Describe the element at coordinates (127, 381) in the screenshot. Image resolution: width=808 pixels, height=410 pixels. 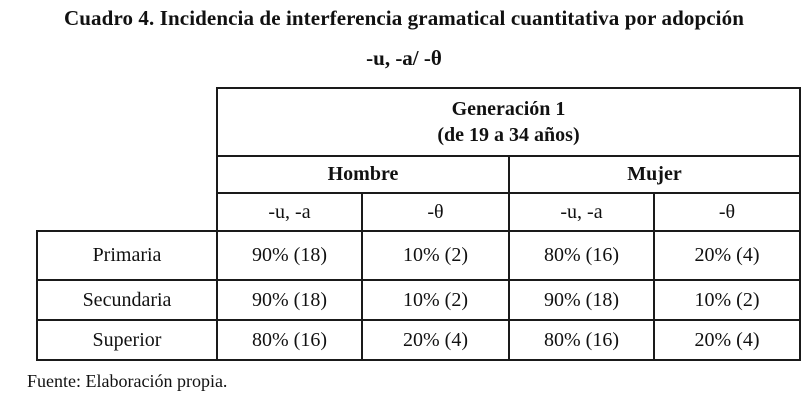
I see `source-note: Fuente: Elaboración propia.` at that location.